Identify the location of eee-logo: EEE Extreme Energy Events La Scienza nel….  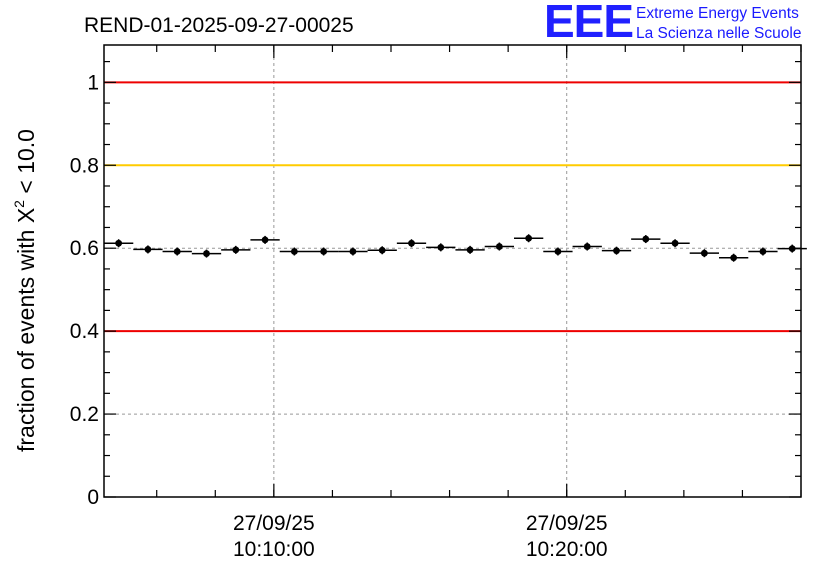
(689, 23).